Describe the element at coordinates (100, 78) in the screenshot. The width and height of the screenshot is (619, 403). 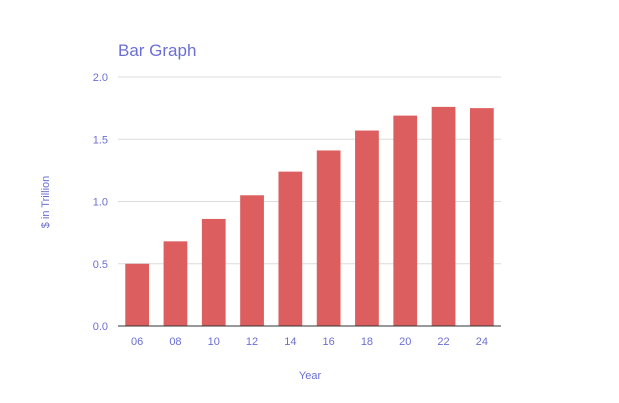
I see `y-tick-label: 2.0` at that location.